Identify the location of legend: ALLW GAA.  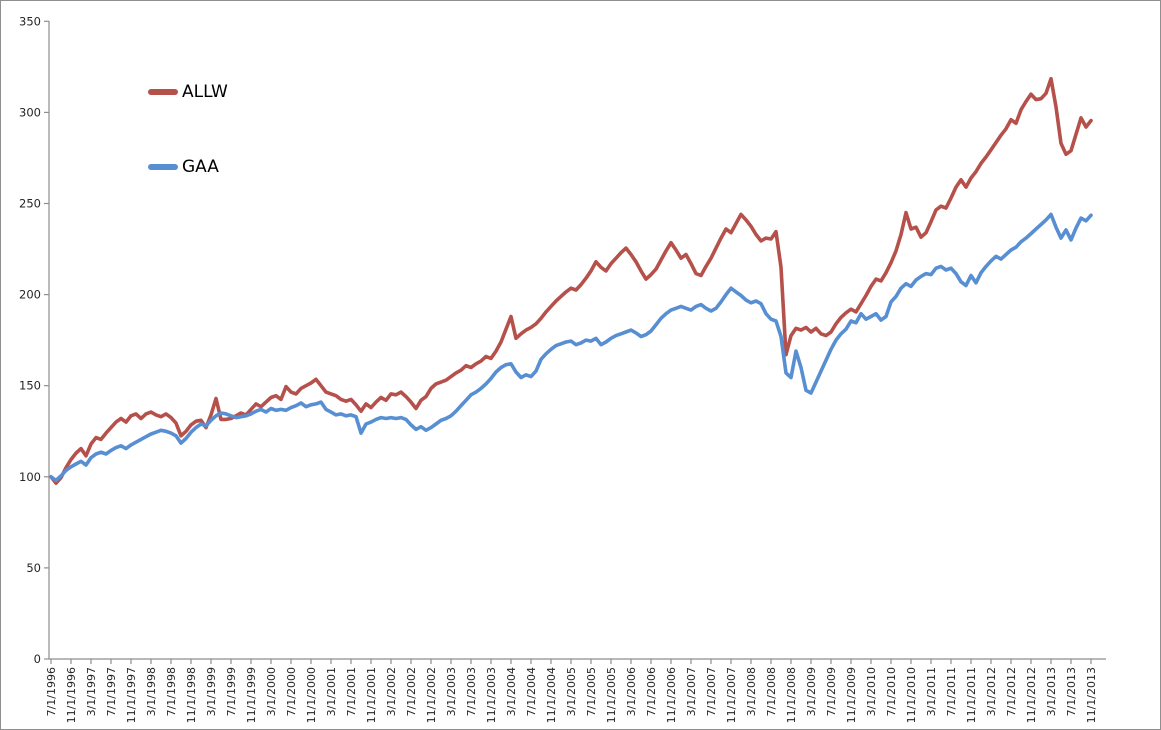
(188, 156).